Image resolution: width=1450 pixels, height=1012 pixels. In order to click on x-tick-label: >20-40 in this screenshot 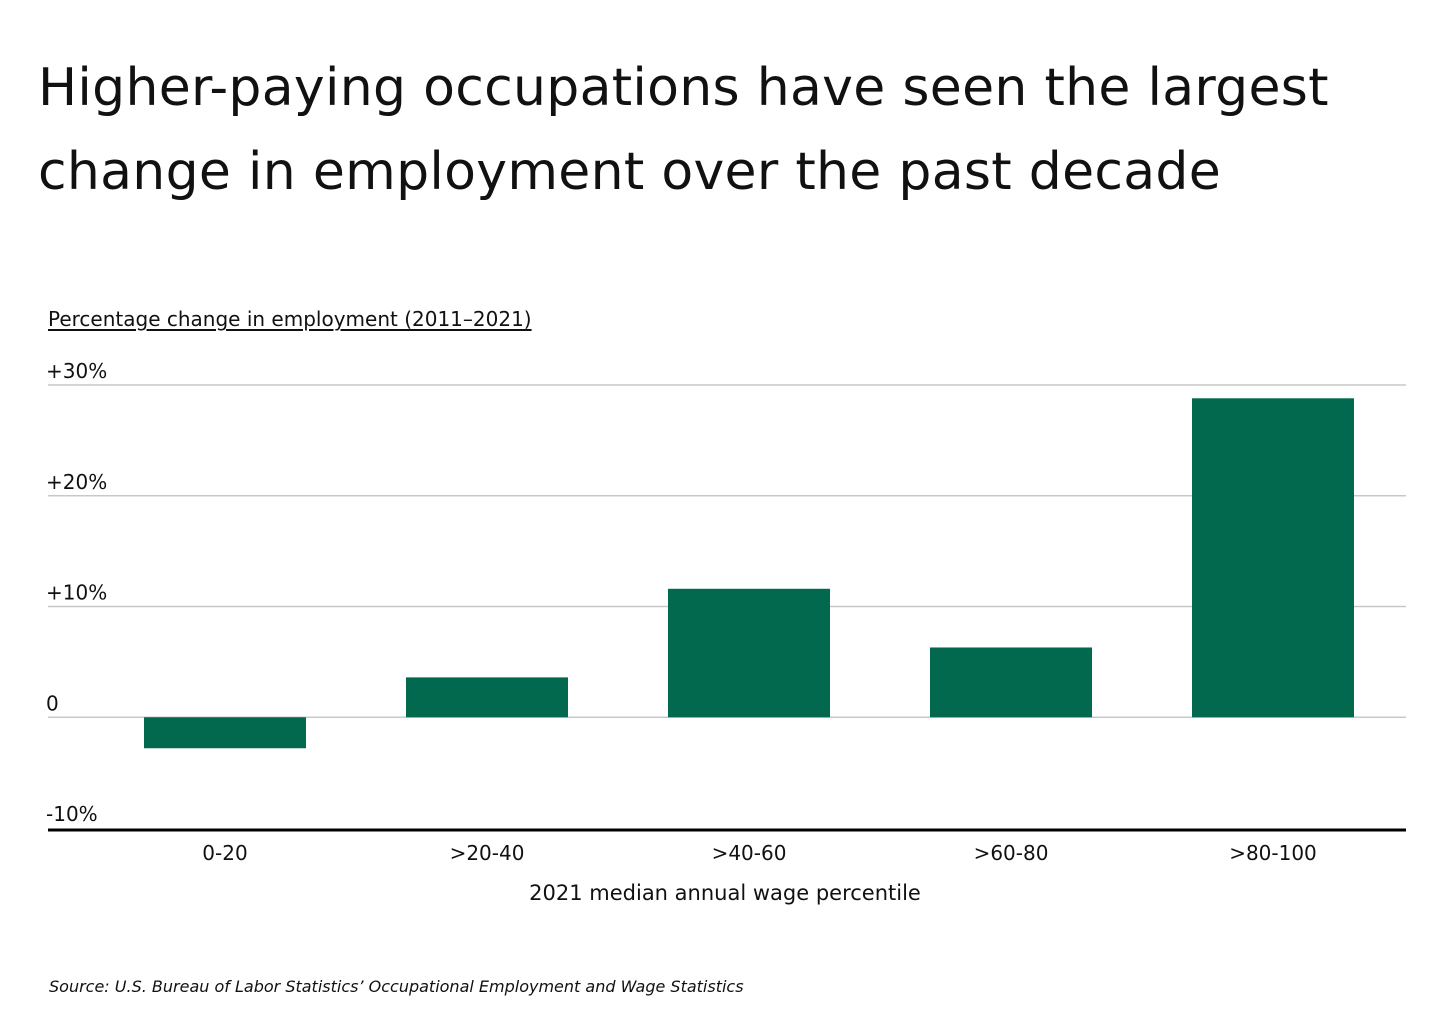, I will do `click(487, 853)`.